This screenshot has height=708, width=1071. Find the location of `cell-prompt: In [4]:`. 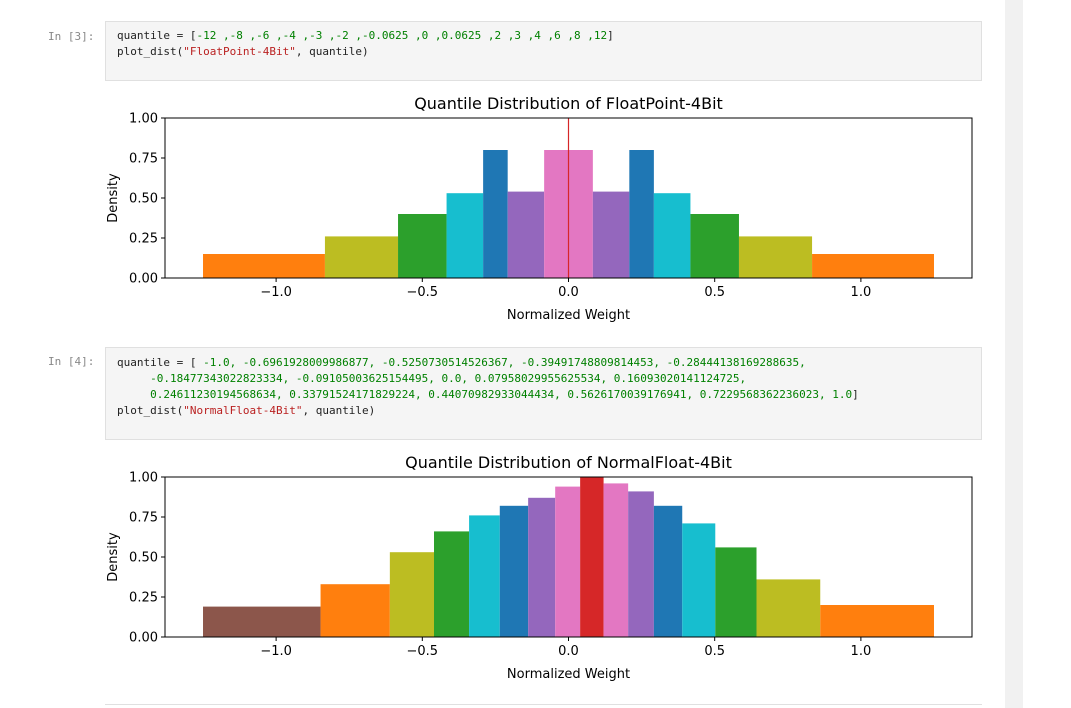

cell-prompt: In [4]: is located at coordinates (71, 361).